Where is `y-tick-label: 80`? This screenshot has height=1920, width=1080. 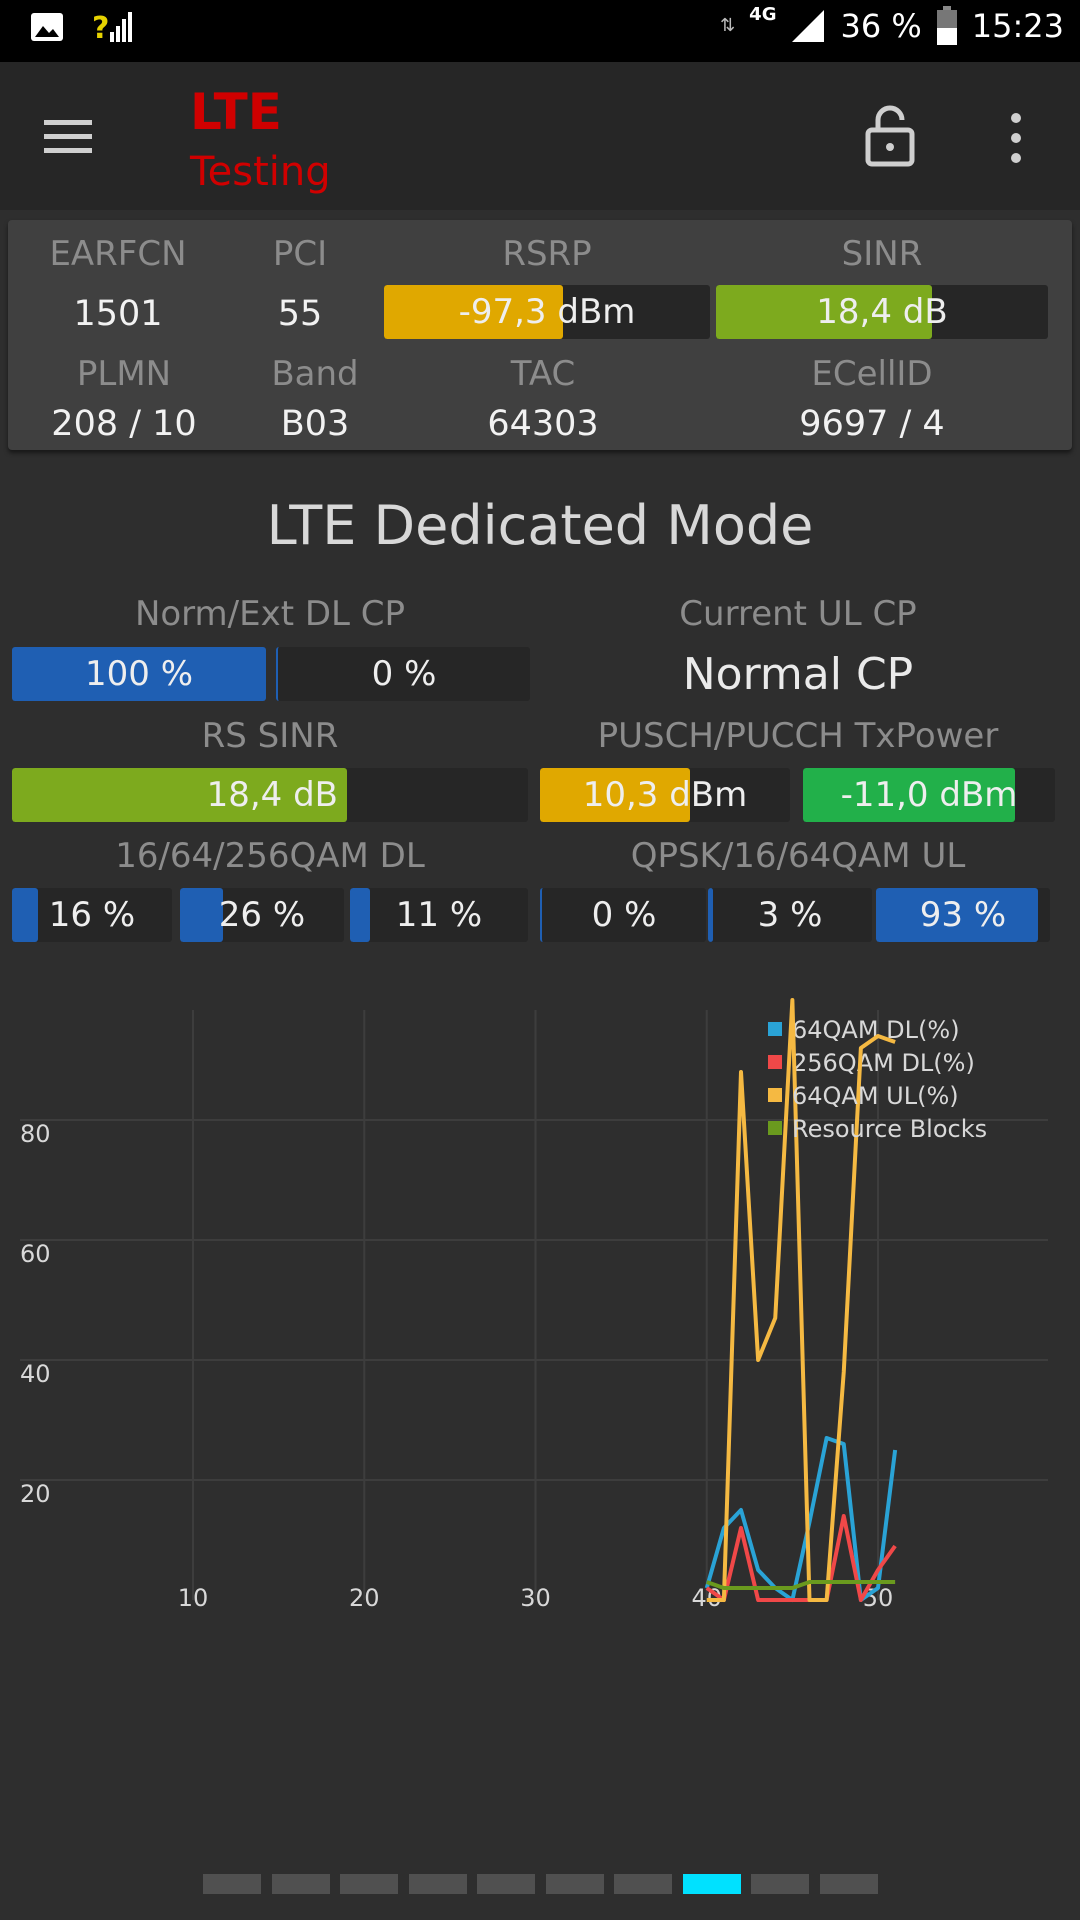 y-tick-label: 80 is located at coordinates (35, 1134).